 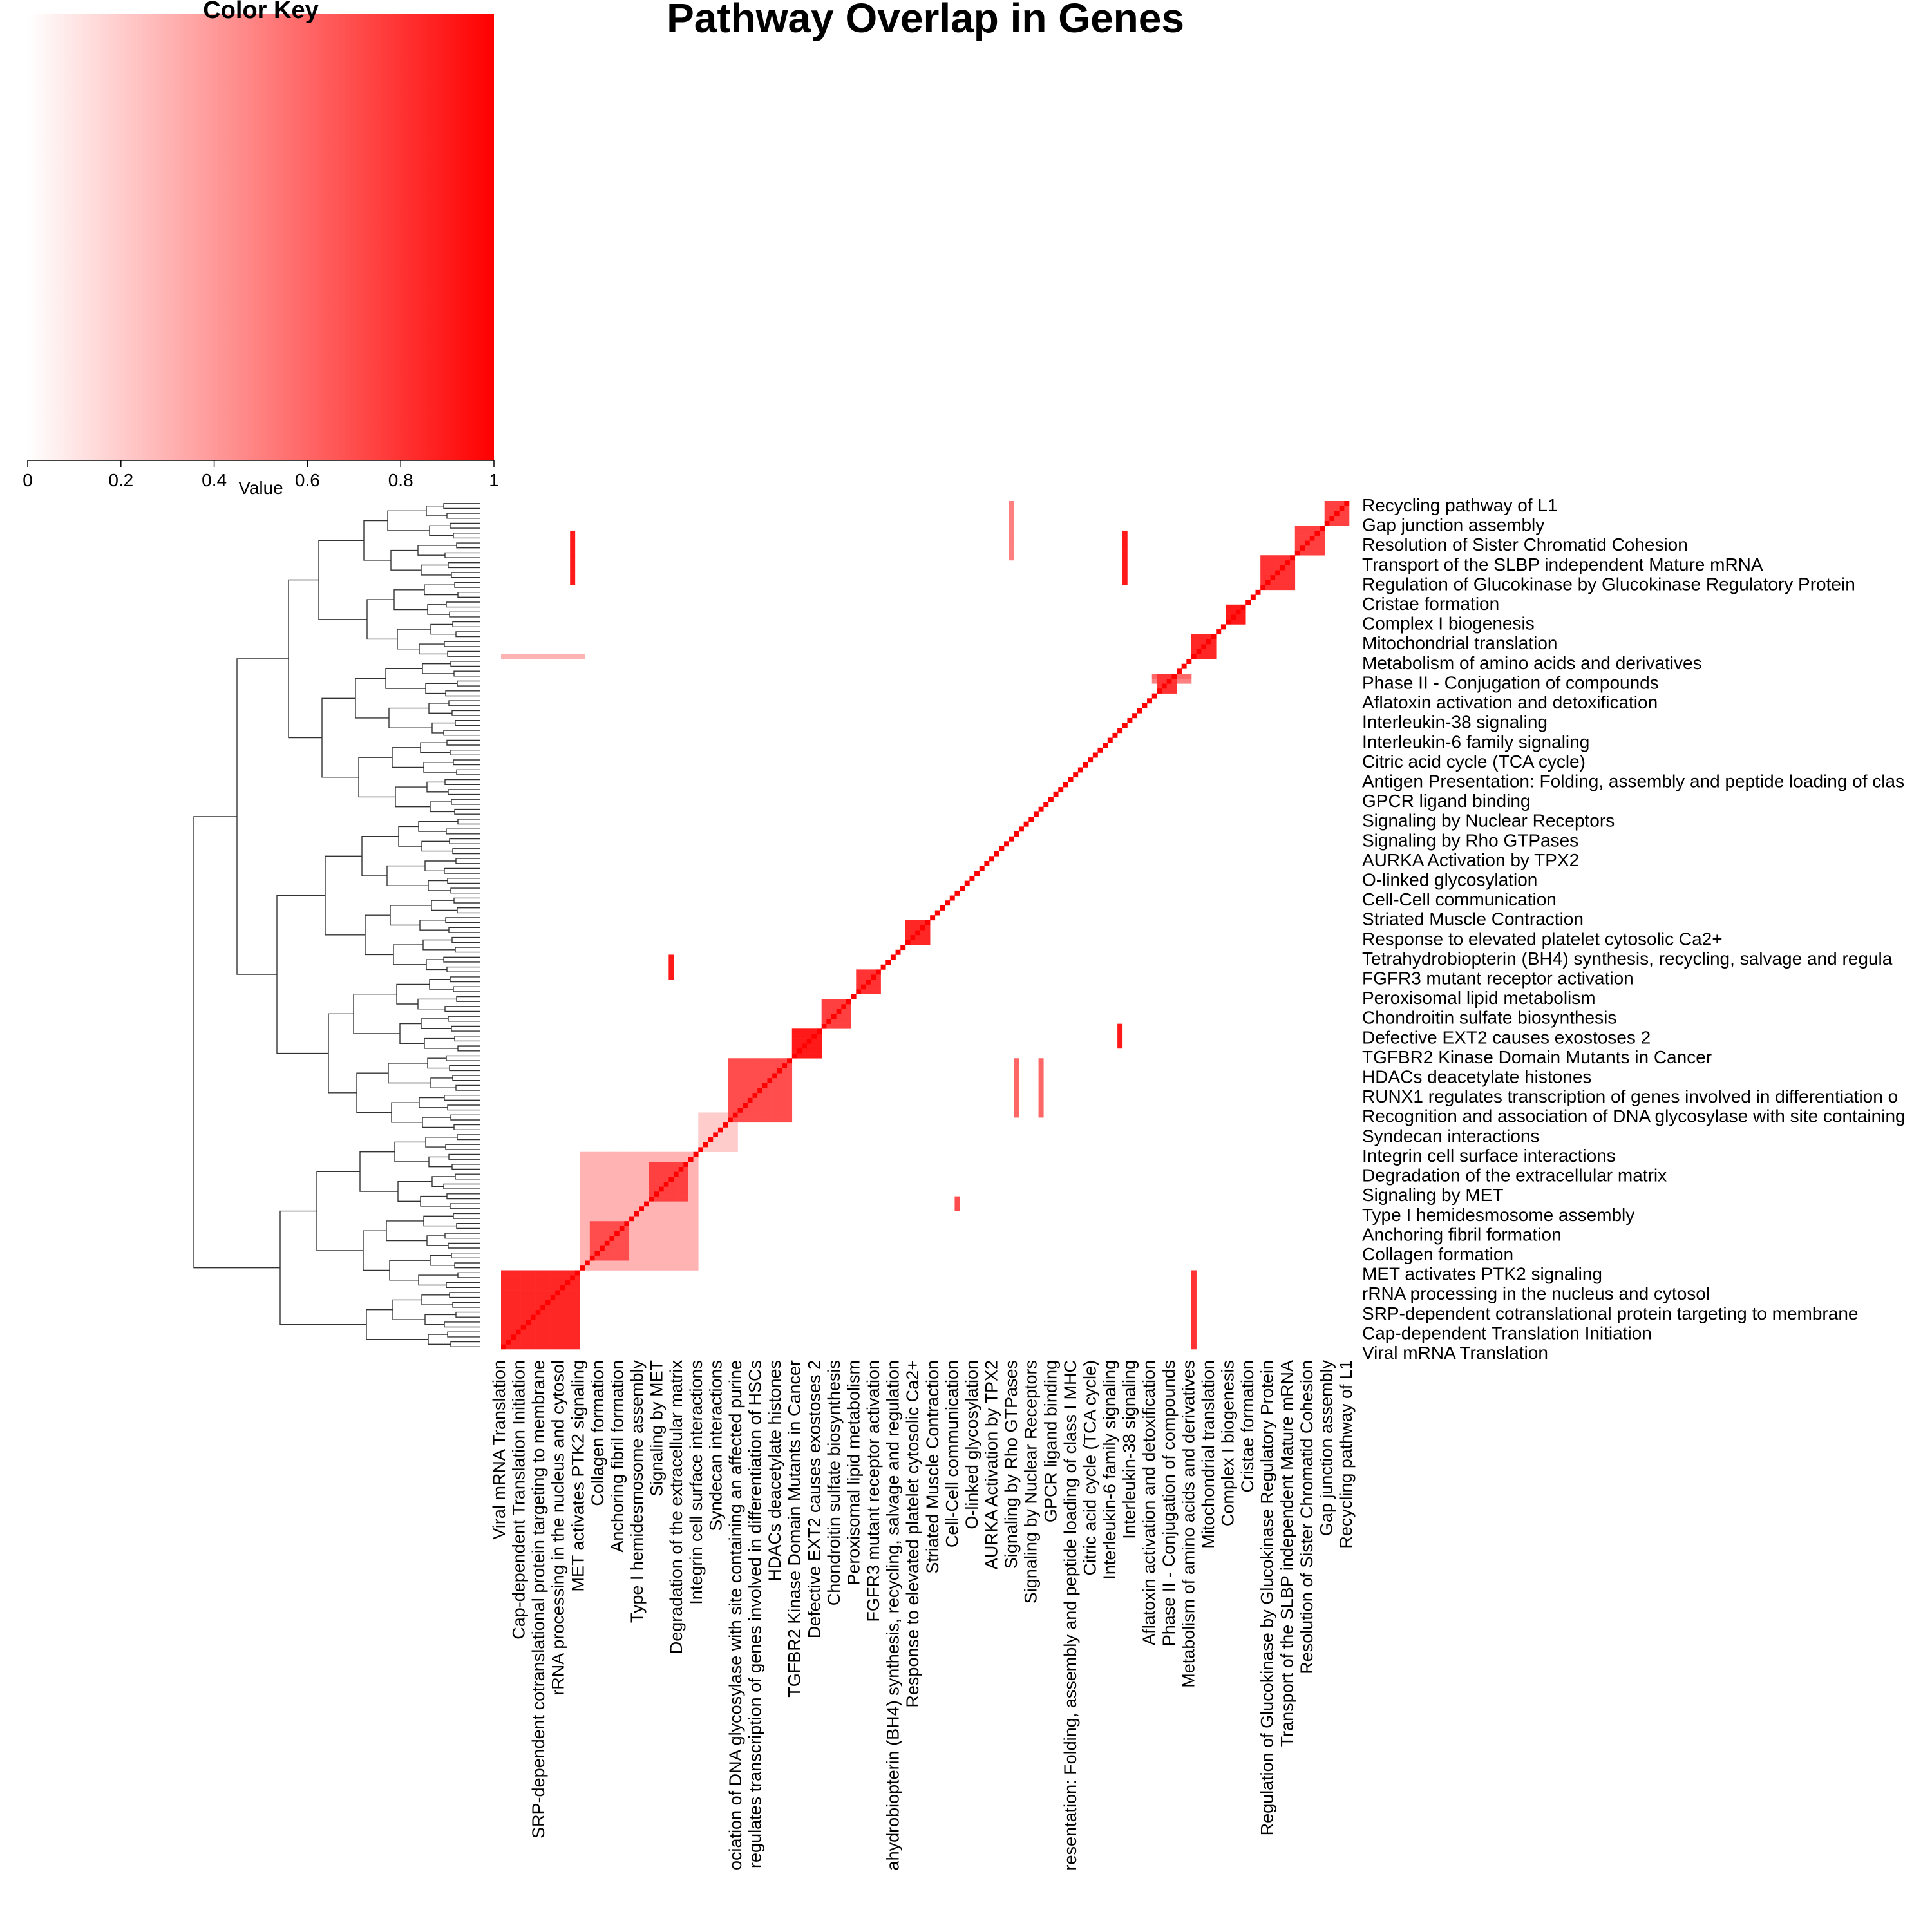 I want to click on column-label: Defective EXT2 causes exostoses 2, so click(x=814, y=1499).